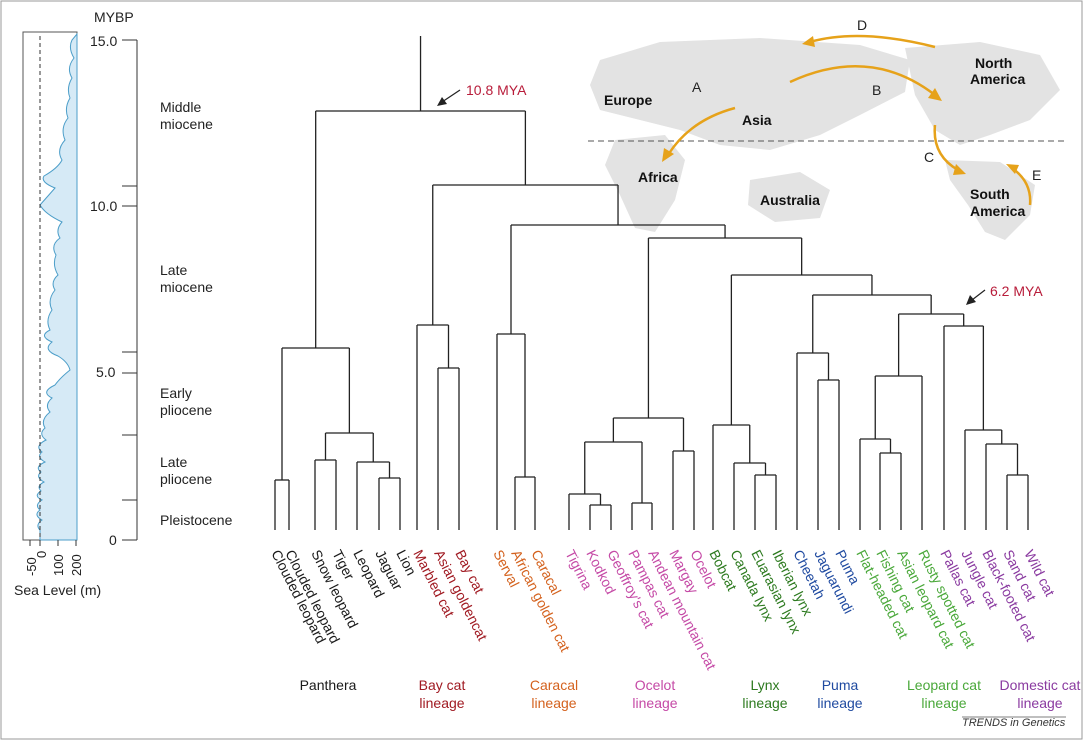  Describe the element at coordinates (1014, 723) in the screenshot. I see `source-credit: TRENDS in Genetics` at that location.